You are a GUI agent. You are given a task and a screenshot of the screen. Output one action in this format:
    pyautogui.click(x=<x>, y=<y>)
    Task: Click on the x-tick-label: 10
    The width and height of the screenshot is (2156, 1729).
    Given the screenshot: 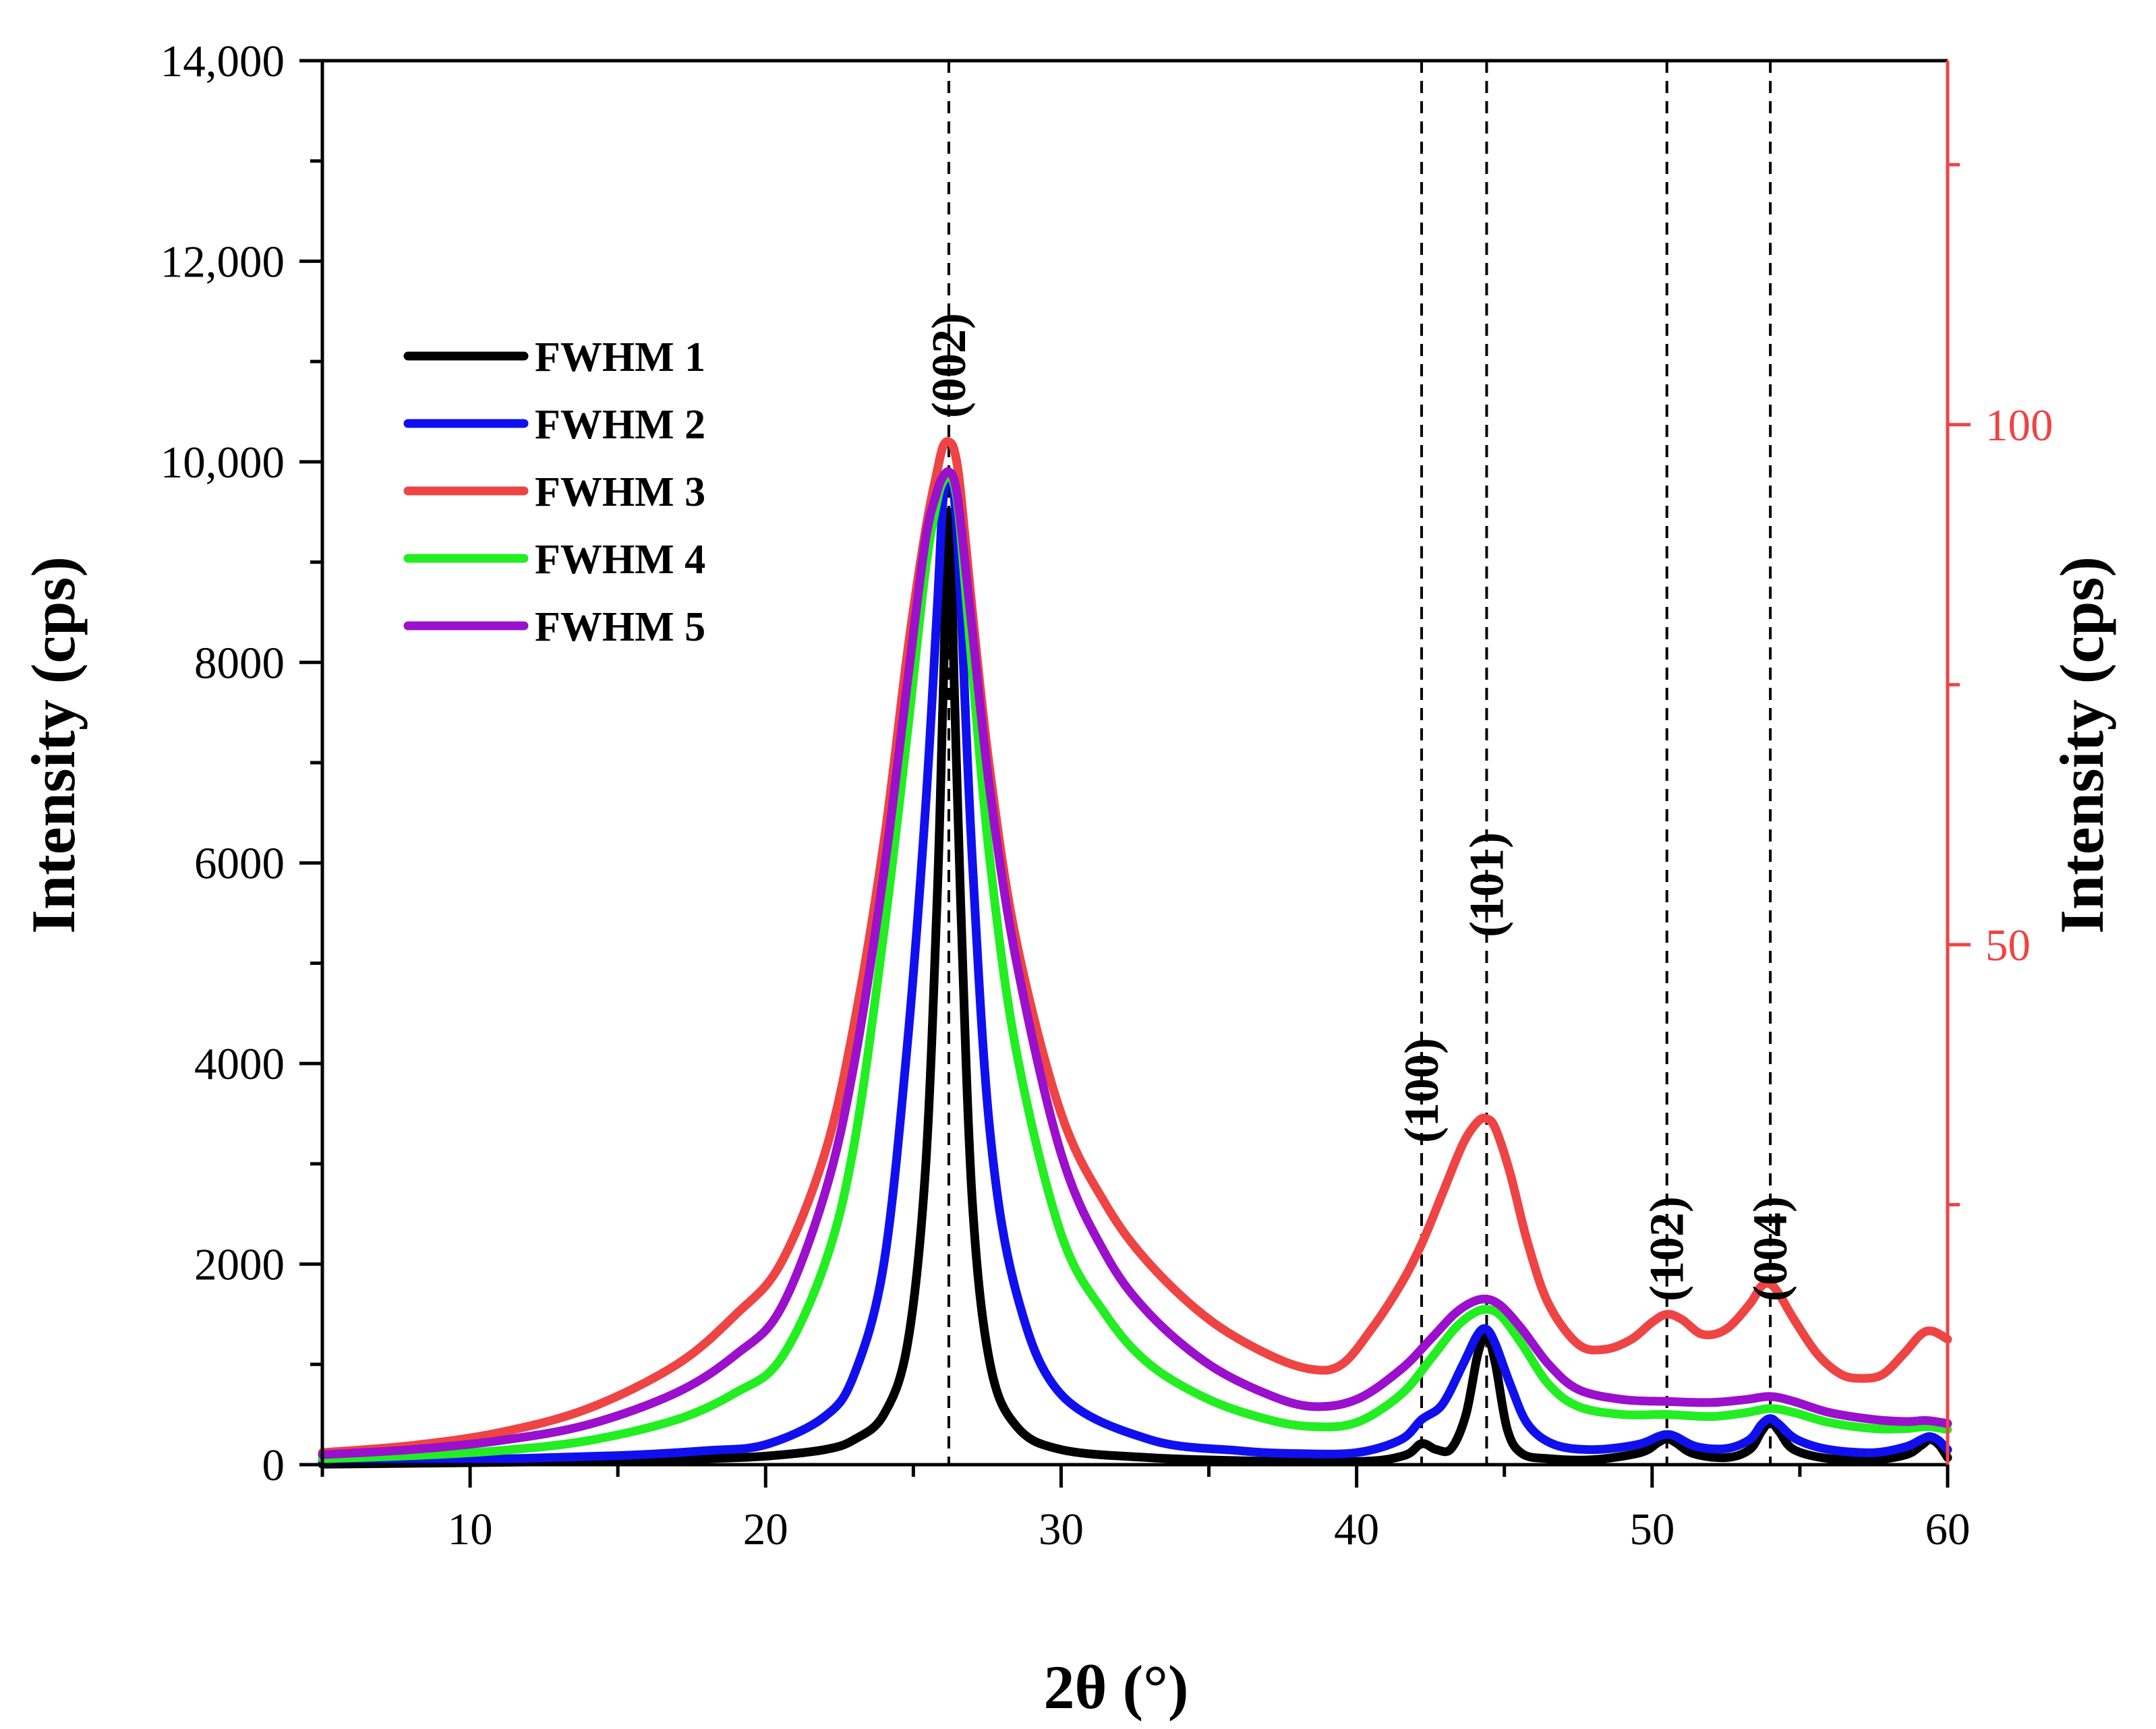 What is the action you would take?
    pyautogui.click(x=470, y=1529)
    